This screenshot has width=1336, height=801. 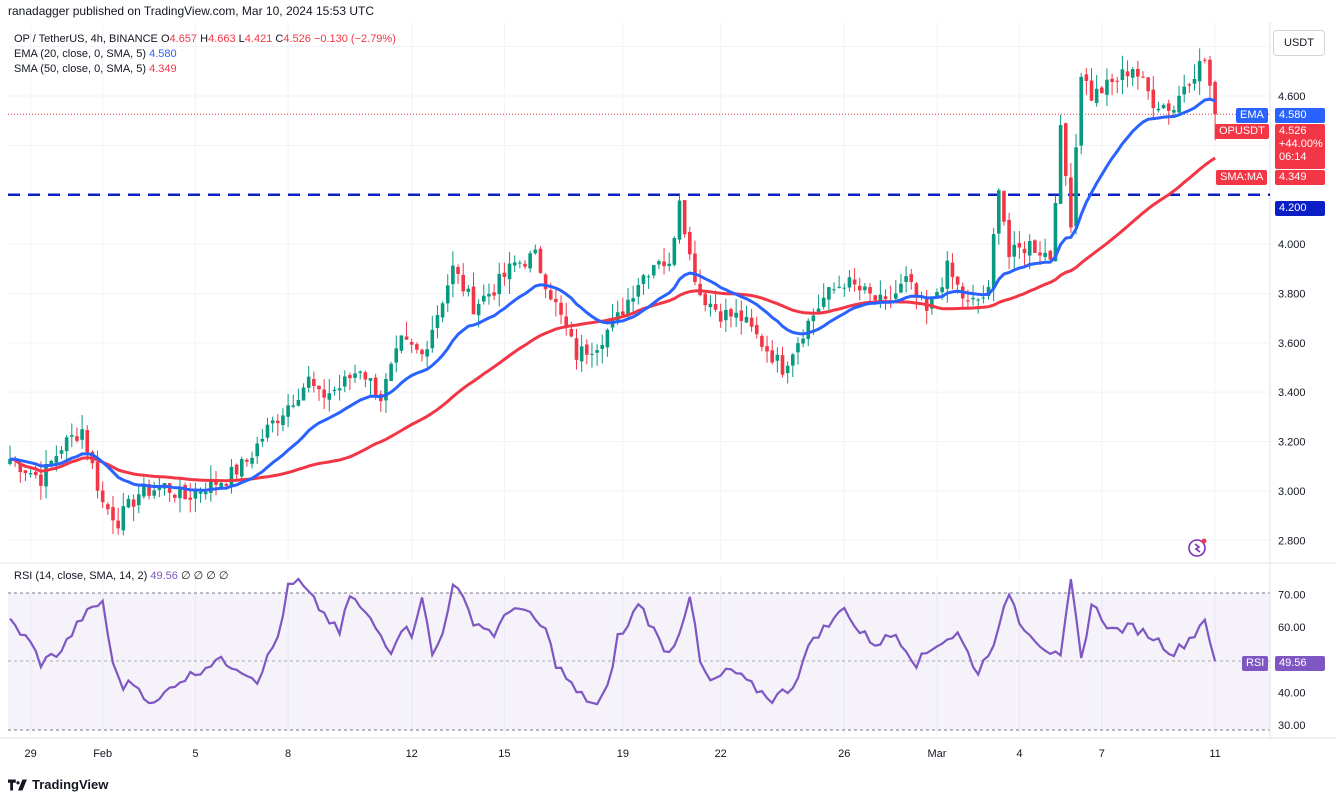 I want to click on rsi-line, so click(x=613, y=641).